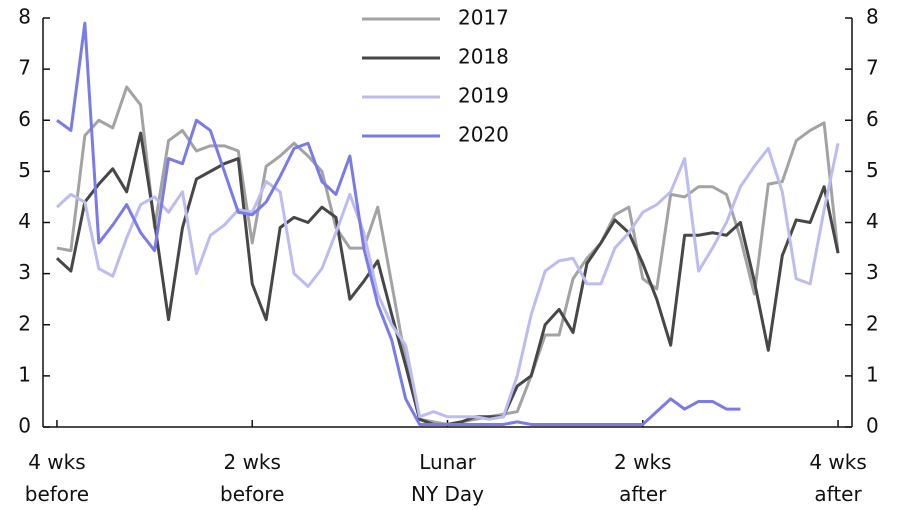  Describe the element at coordinates (252, 478) in the screenshot. I see `x-tick-label: 2 wks before` at that location.